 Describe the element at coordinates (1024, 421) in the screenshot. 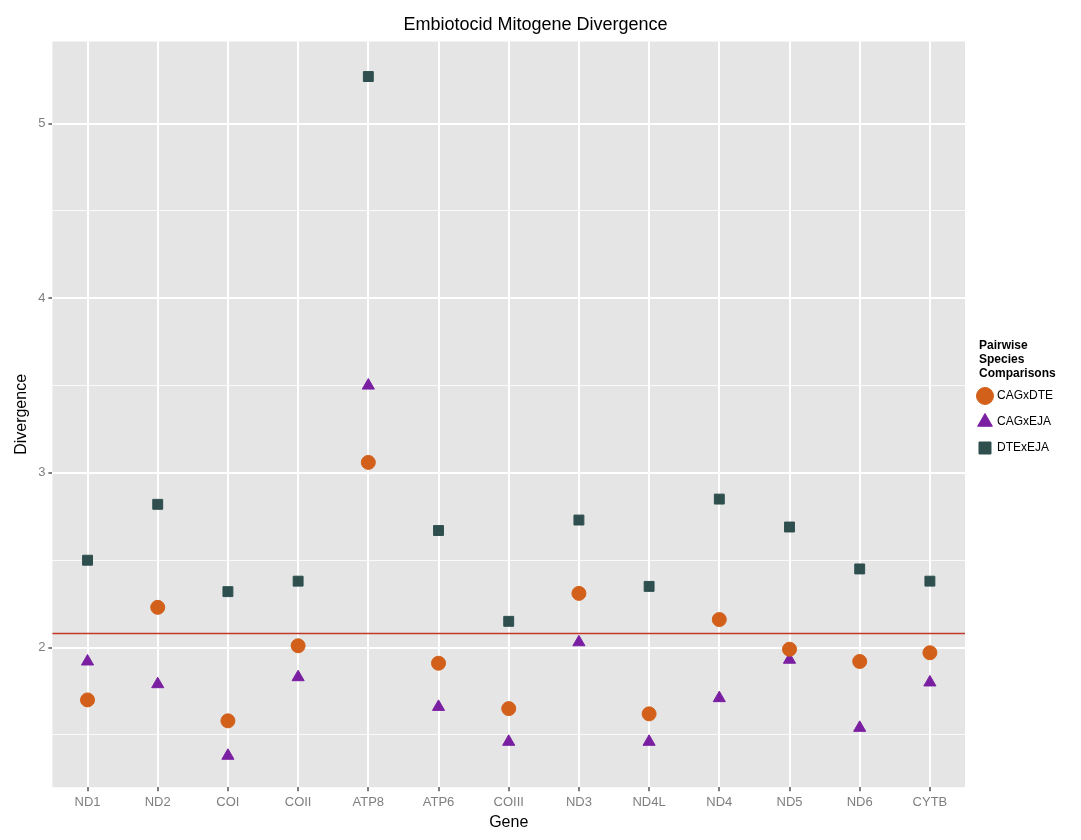

I see `legend-label: CAGxEJA` at that location.